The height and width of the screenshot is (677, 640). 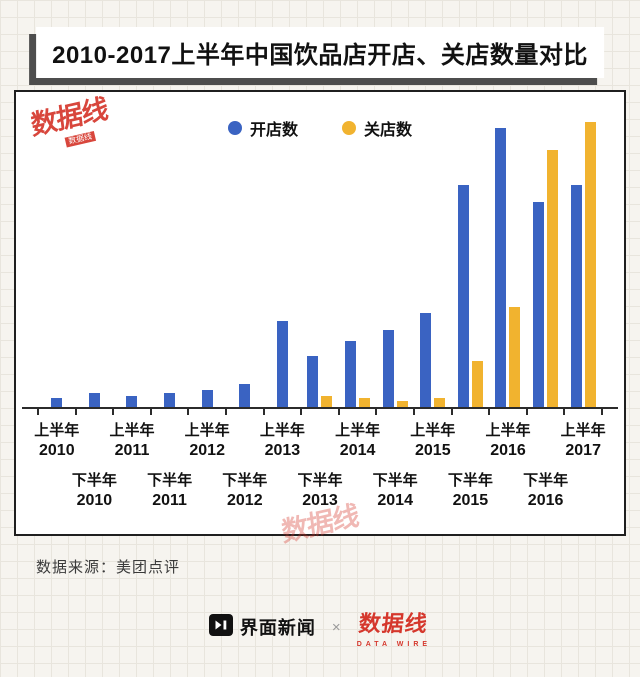 I want to click on datawire-logo: 数据线 DATA WIRE, so click(x=394, y=627).